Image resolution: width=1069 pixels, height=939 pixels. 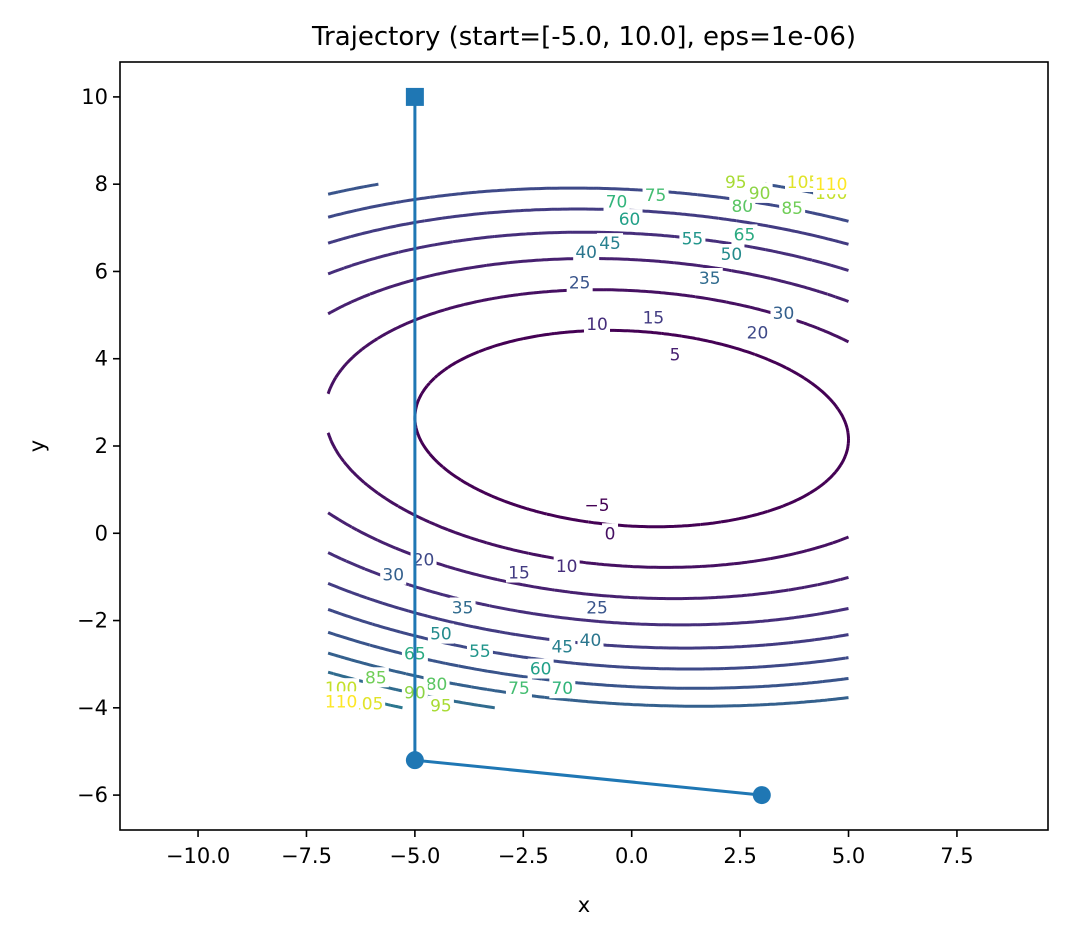 What do you see at coordinates (739, 856) in the screenshot?
I see `x-tick-label: 2.5` at bounding box center [739, 856].